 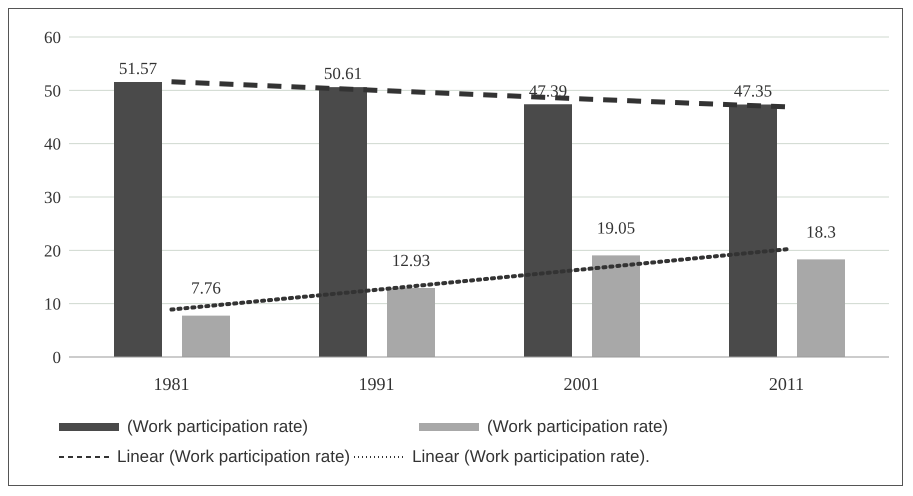 I want to click on data-label: 7.76, so click(x=206, y=288).